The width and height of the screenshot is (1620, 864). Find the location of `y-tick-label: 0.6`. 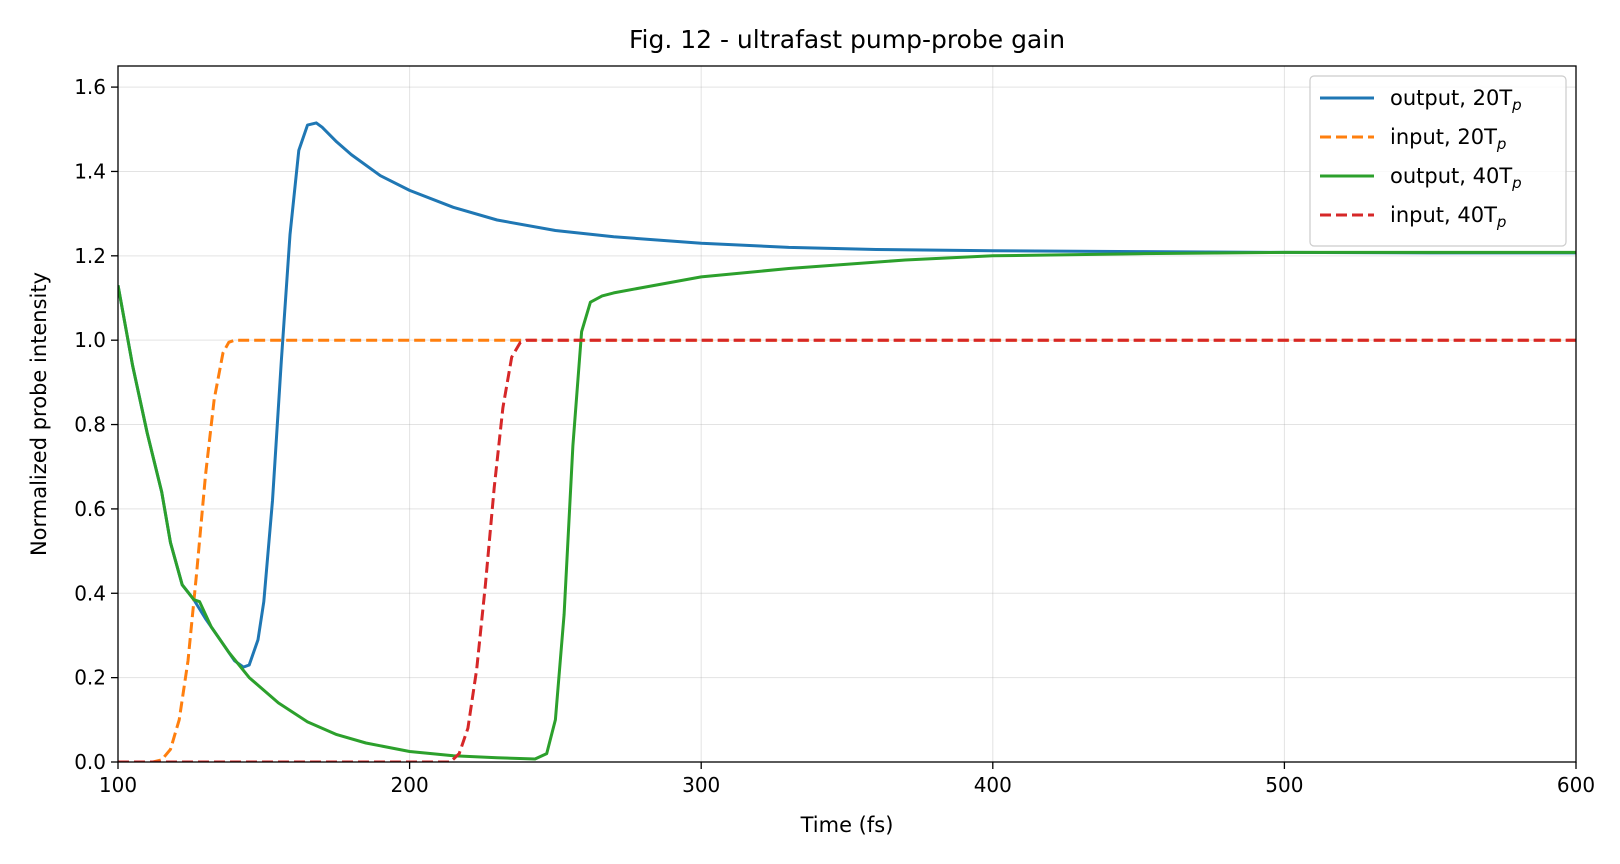

y-tick-label: 0.6 is located at coordinates (90, 509).